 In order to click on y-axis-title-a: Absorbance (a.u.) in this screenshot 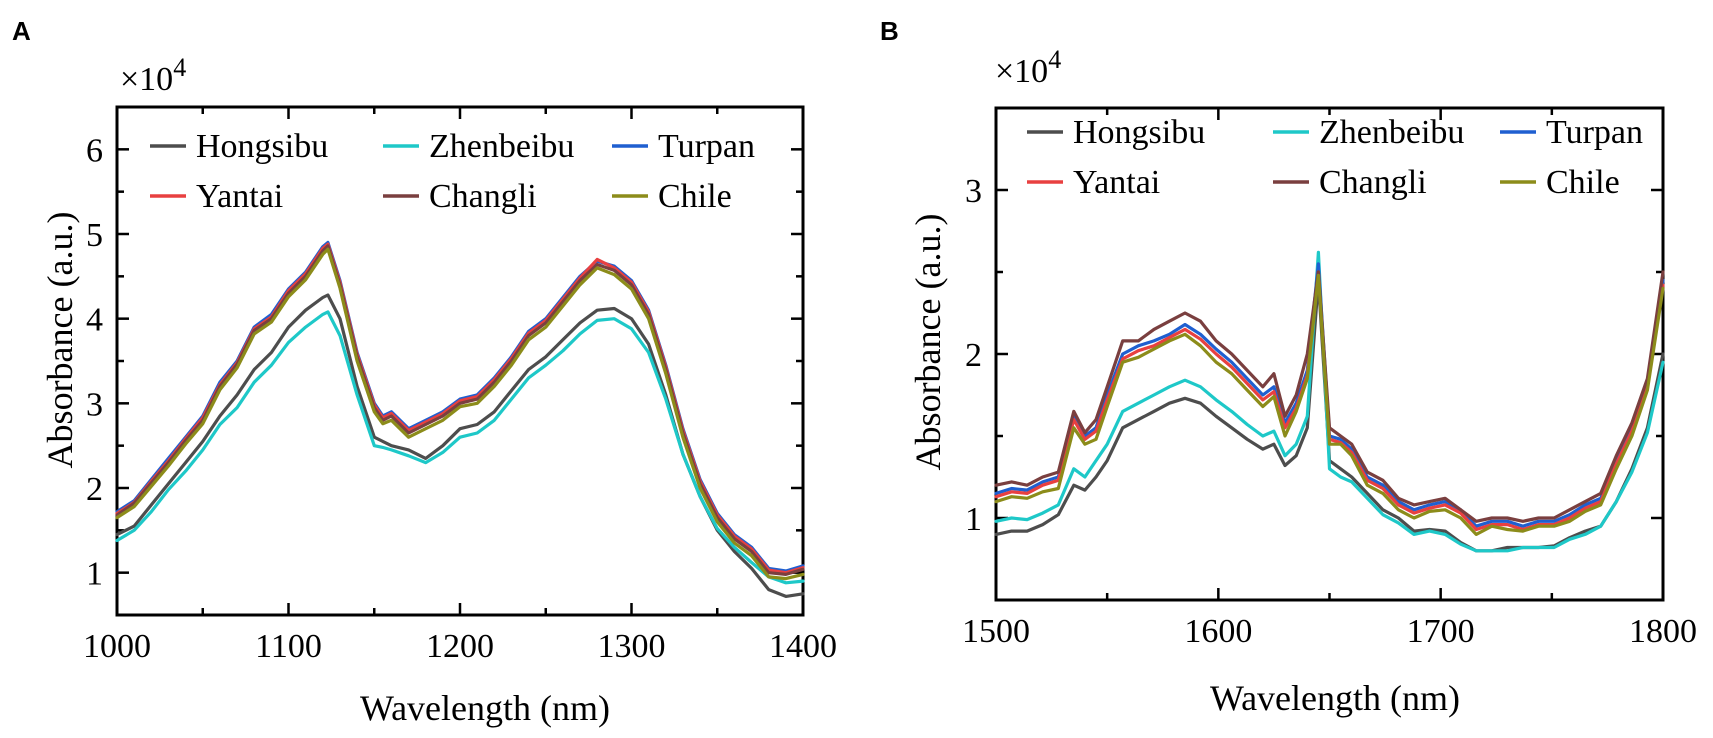, I will do `click(60, 340)`.